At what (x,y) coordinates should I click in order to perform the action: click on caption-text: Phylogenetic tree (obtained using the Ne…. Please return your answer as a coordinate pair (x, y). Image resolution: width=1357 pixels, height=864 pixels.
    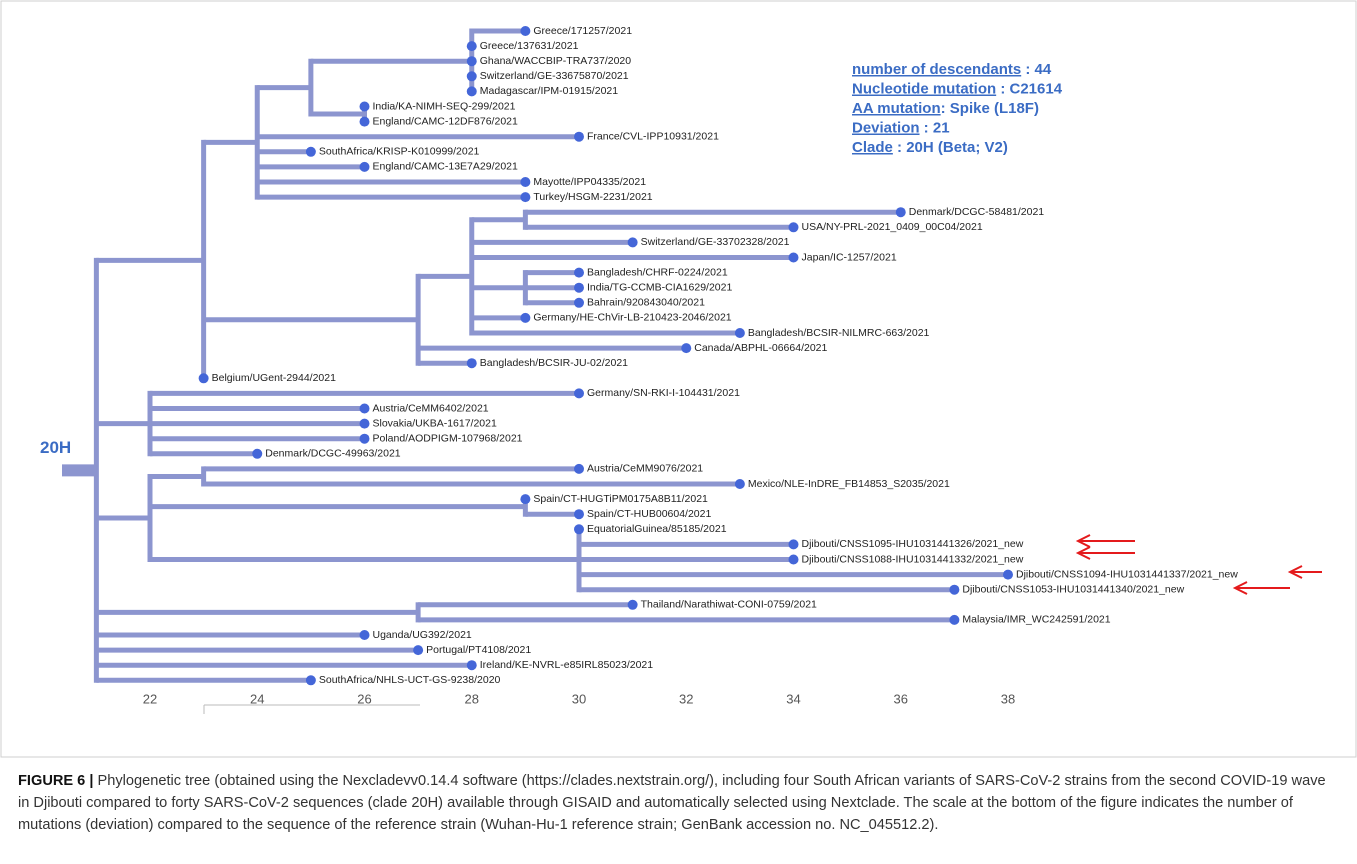
    Looking at the image, I should click on (672, 803).